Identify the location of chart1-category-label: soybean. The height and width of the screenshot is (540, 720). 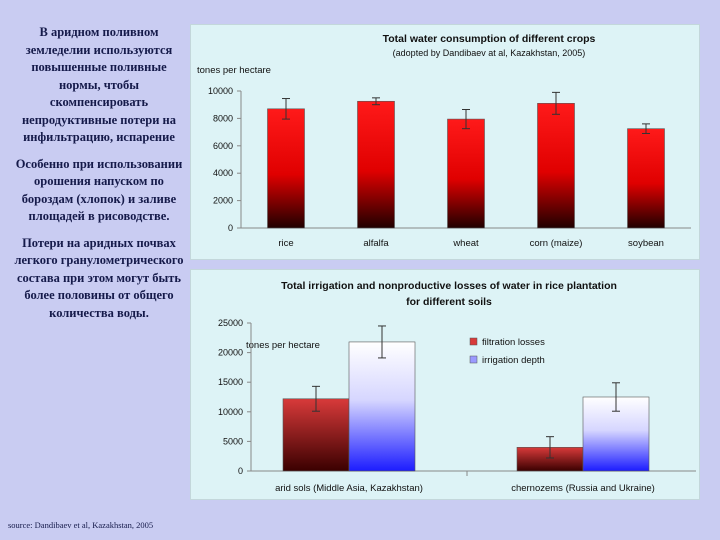
(646, 243).